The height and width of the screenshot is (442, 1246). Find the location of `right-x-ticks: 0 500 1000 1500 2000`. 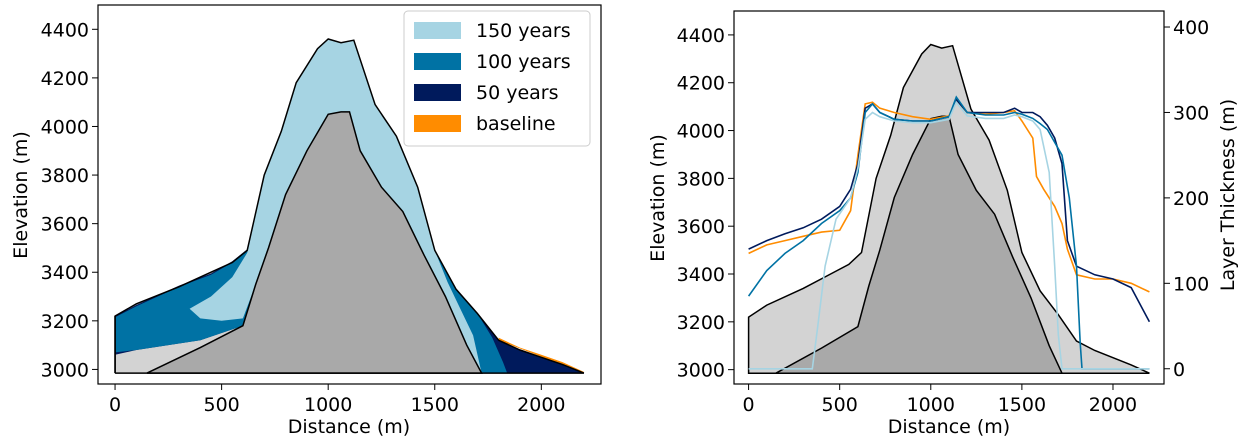

right-x-ticks: 0 500 1000 1500 2000 is located at coordinates (940, 400).